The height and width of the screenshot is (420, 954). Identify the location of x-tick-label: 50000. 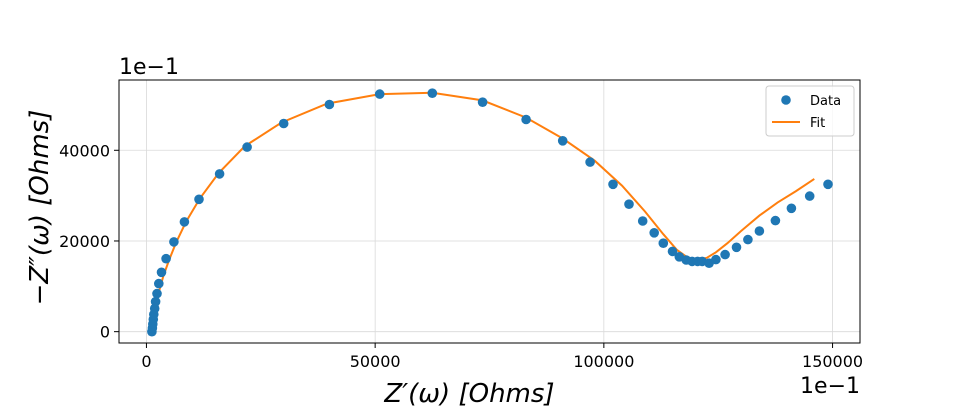
(375, 361).